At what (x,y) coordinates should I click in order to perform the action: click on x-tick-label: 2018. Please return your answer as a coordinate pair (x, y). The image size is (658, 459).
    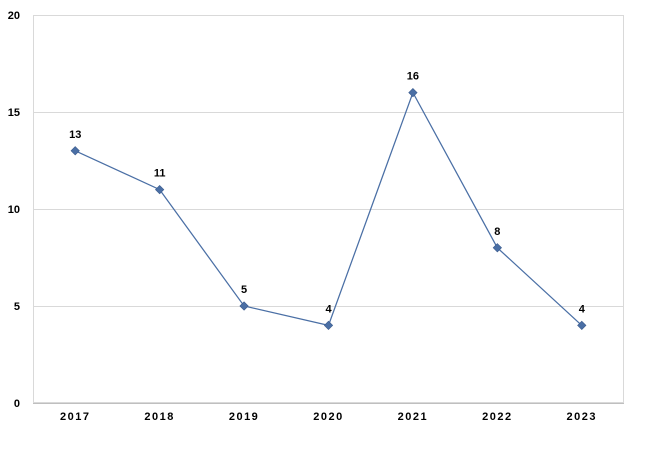
    Looking at the image, I should click on (159, 417).